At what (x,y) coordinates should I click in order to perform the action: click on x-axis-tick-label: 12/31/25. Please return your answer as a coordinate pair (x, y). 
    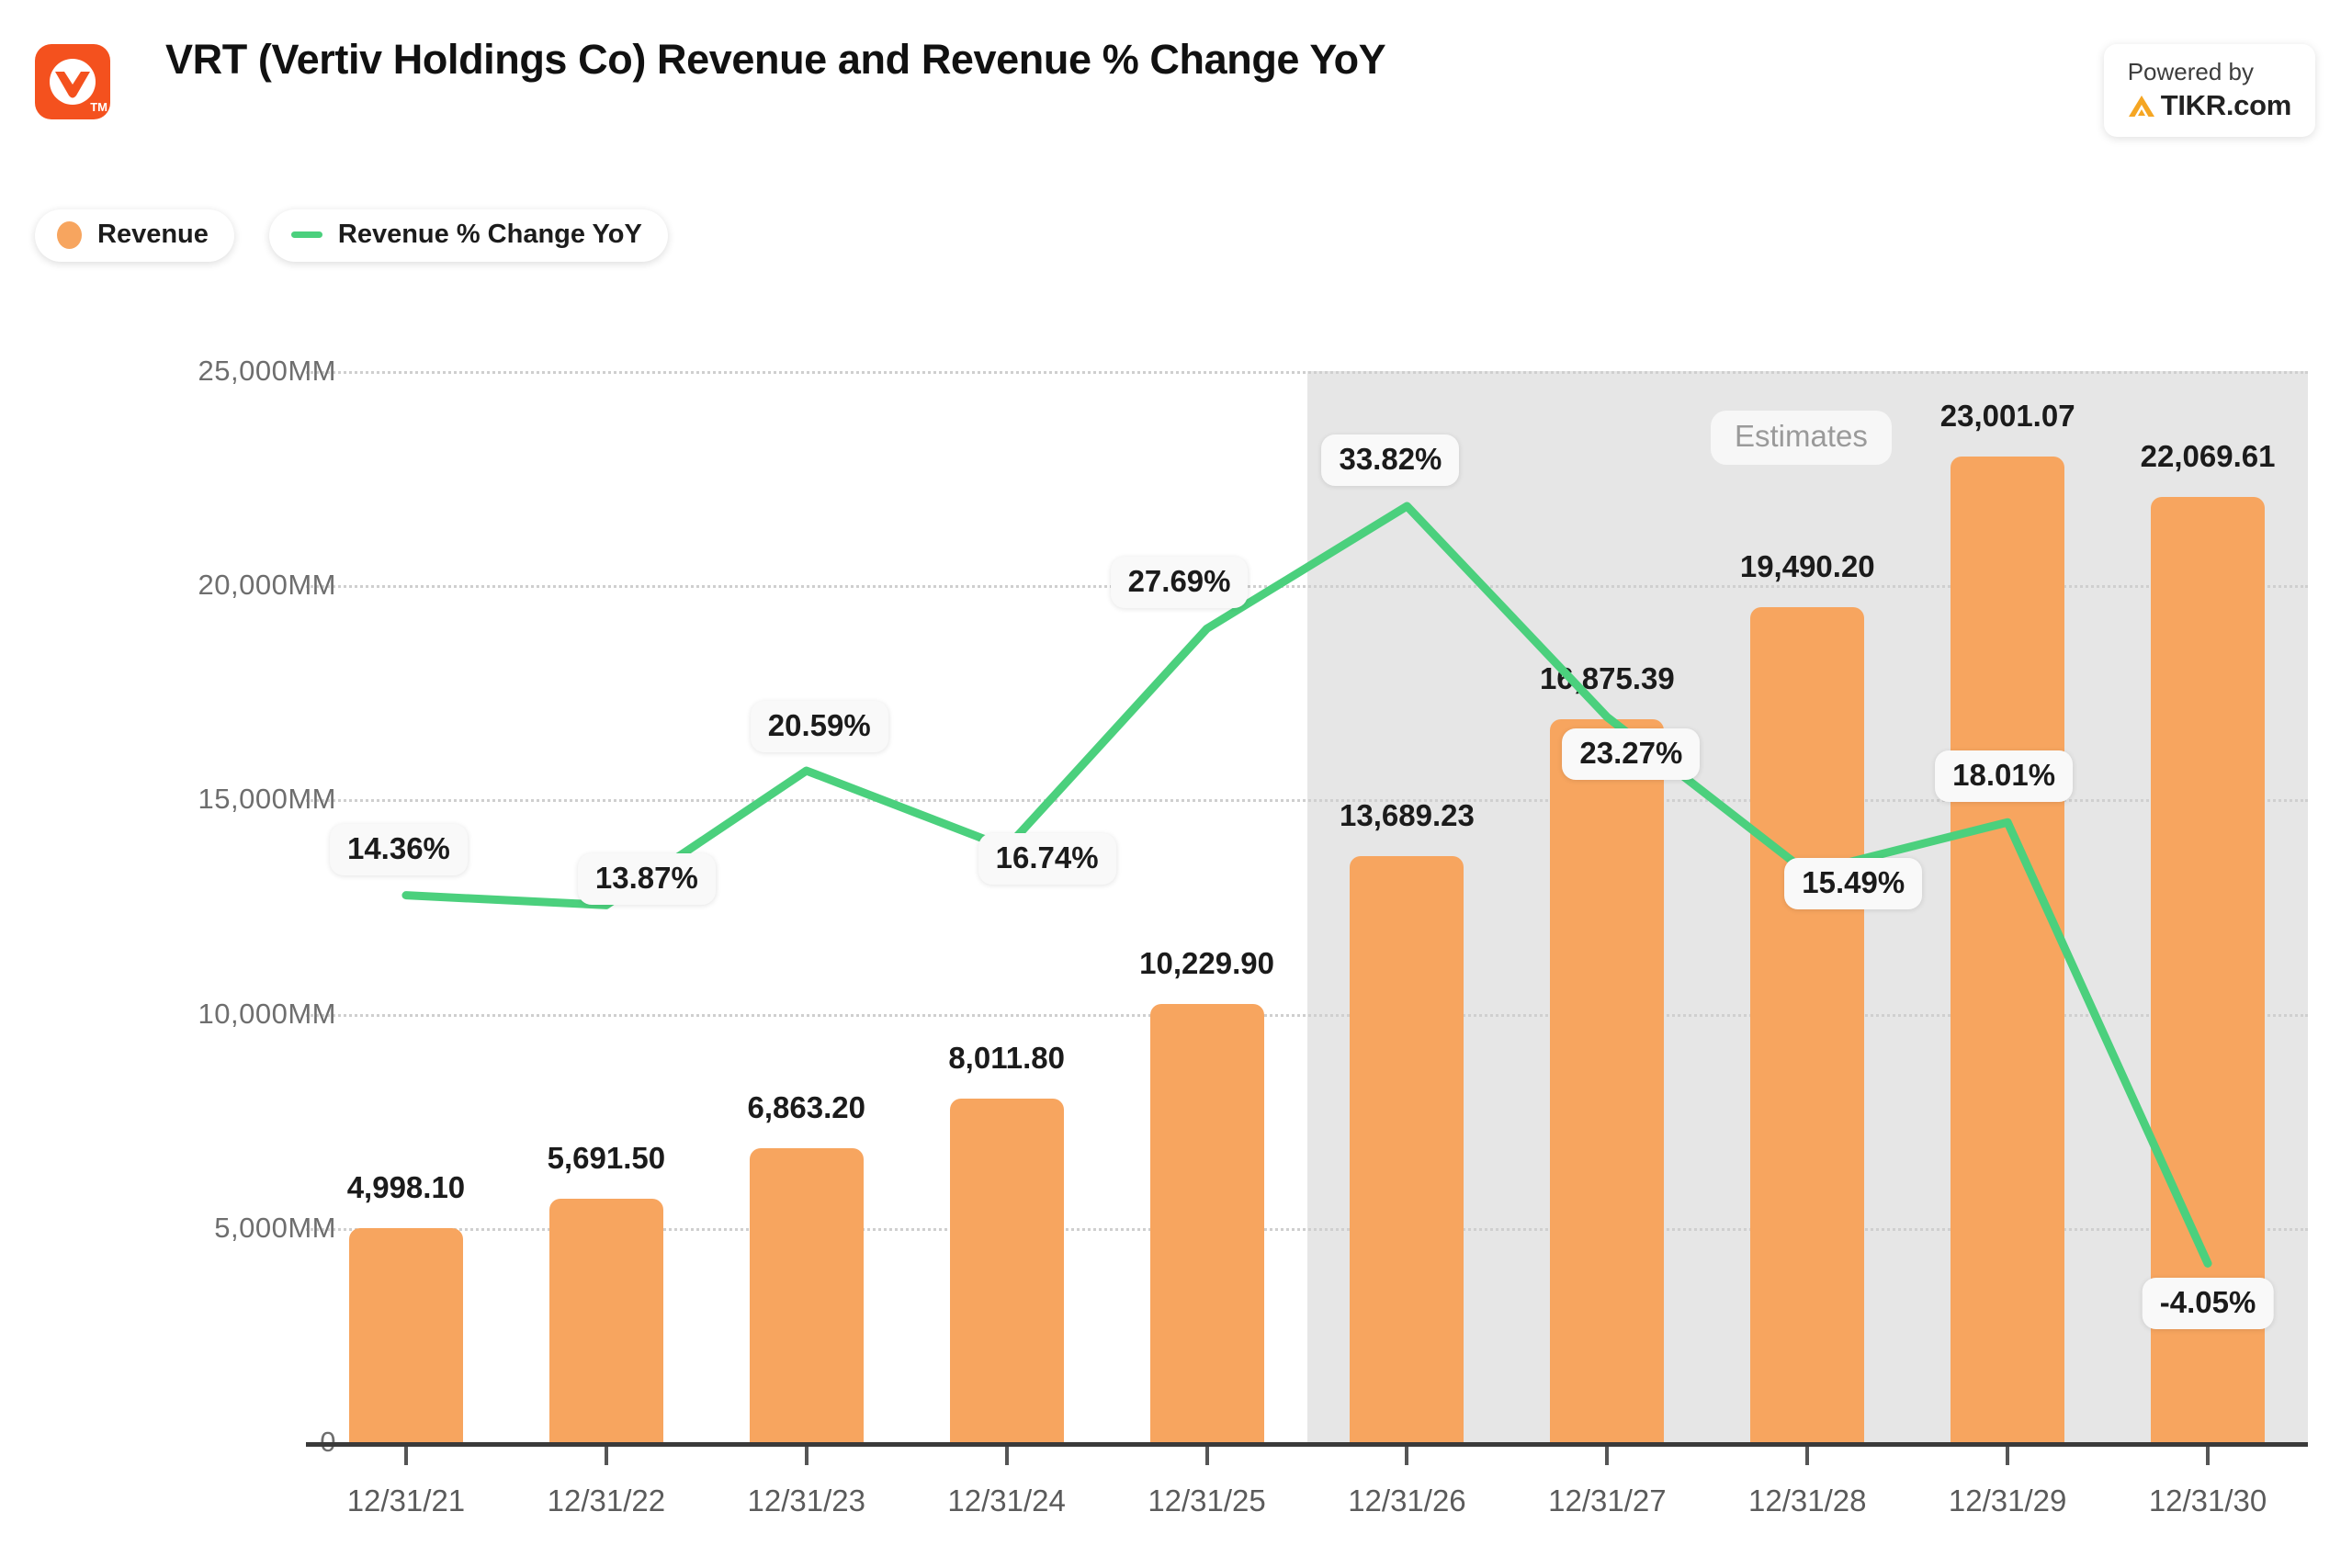
    Looking at the image, I should click on (1207, 1500).